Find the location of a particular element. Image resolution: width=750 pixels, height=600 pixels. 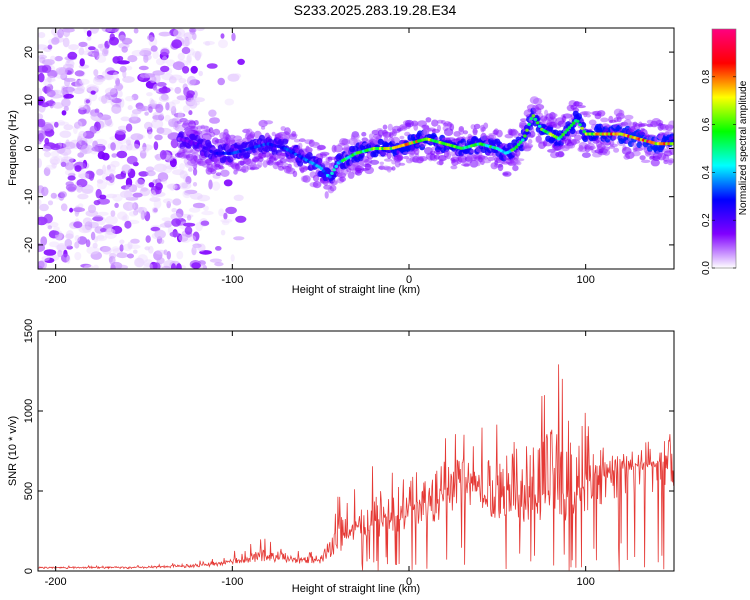

spectrogram-ridge is located at coordinates (424, 147).